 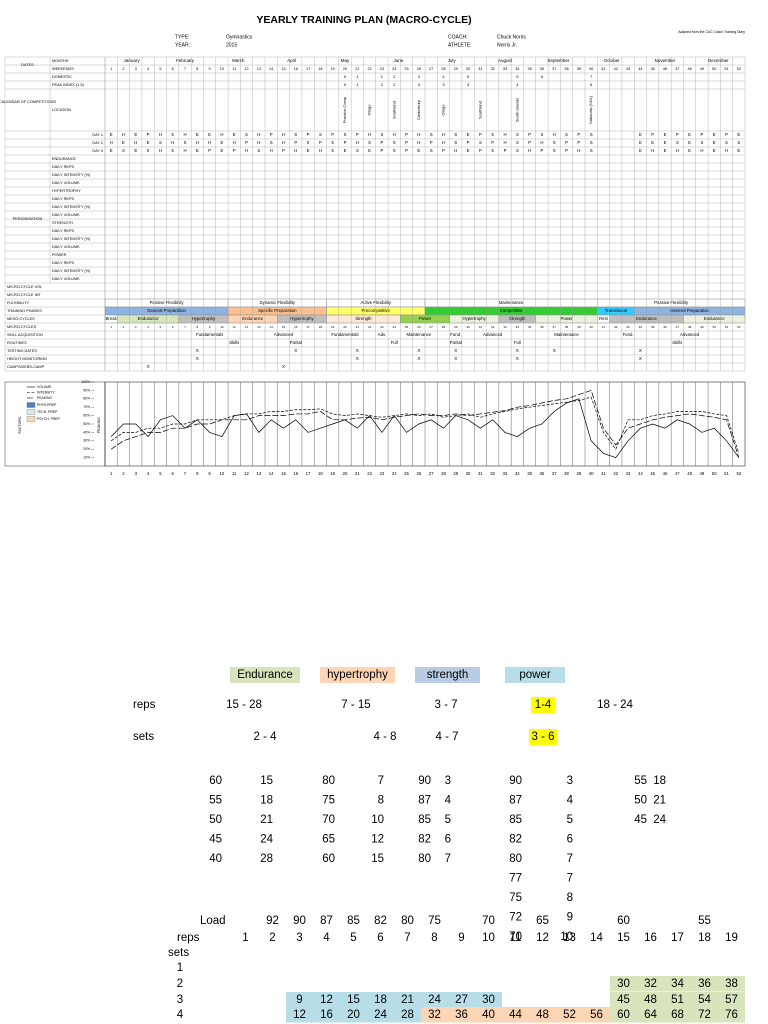 I want to click on row-label: SKILL ACQUISITION, so click(x=25, y=335).